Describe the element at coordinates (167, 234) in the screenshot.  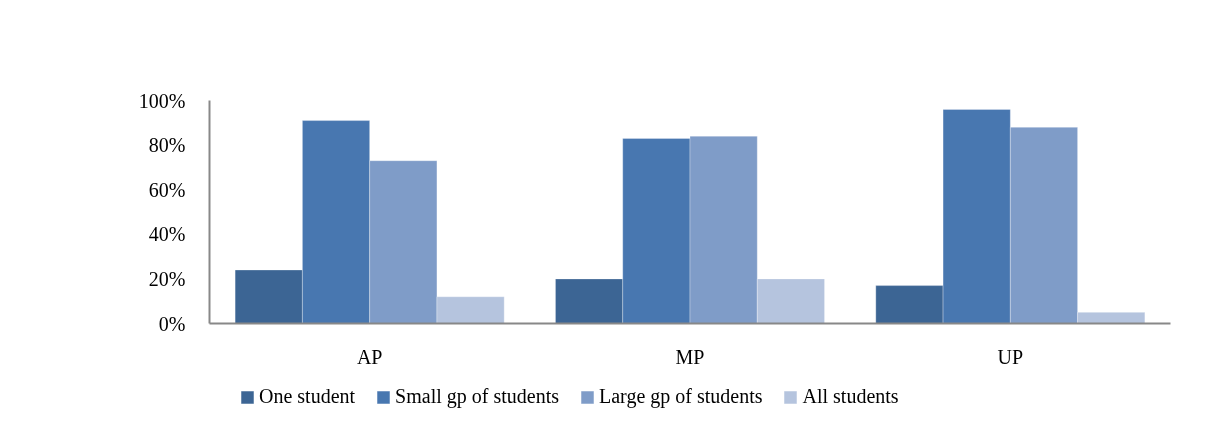
I see `y-tick-label: 40%` at that location.